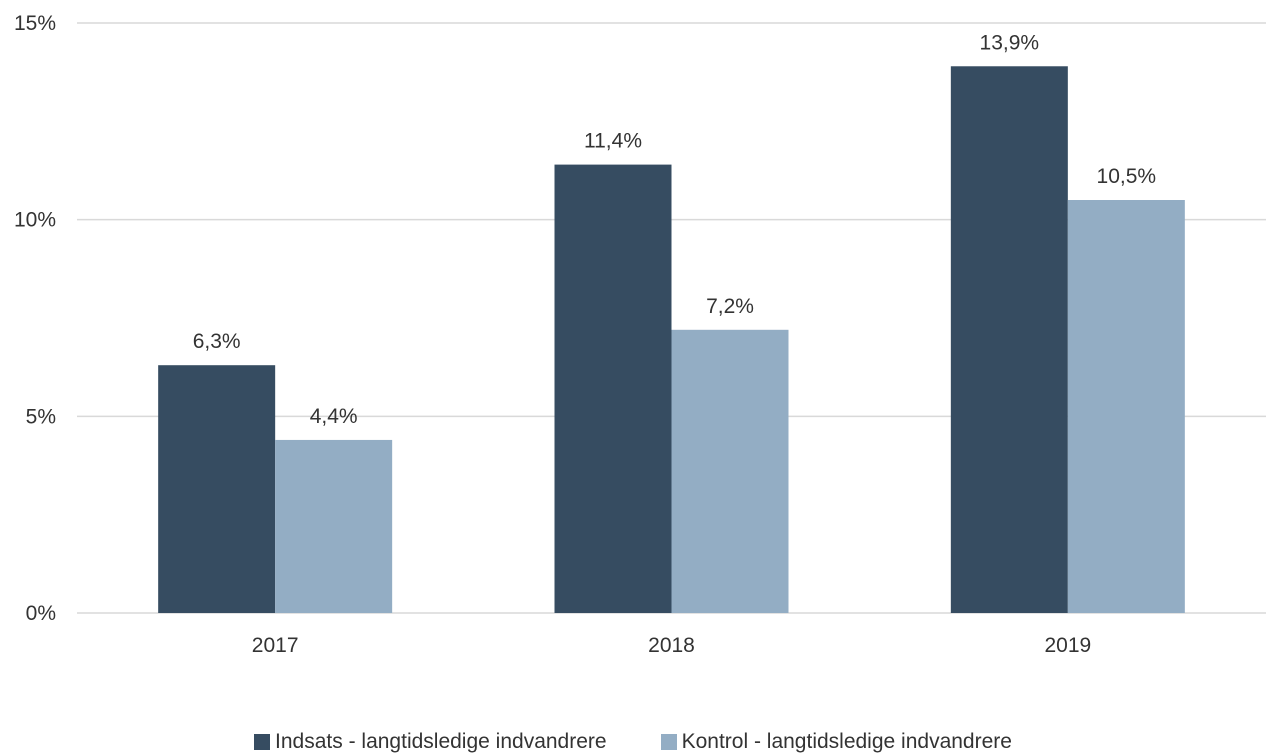 The width and height of the screenshot is (1266, 756). I want to click on bar-indsats-2017, so click(217, 489).